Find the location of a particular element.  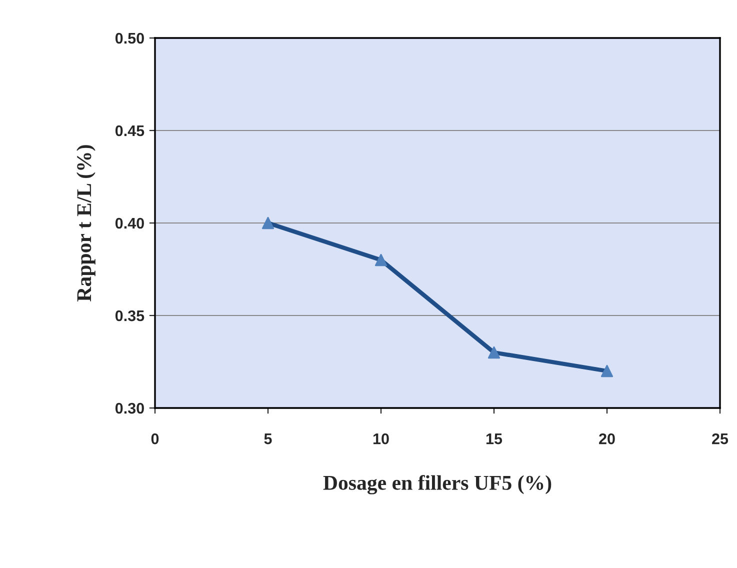

x-tick-label: 20 is located at coordinates (607, 438).